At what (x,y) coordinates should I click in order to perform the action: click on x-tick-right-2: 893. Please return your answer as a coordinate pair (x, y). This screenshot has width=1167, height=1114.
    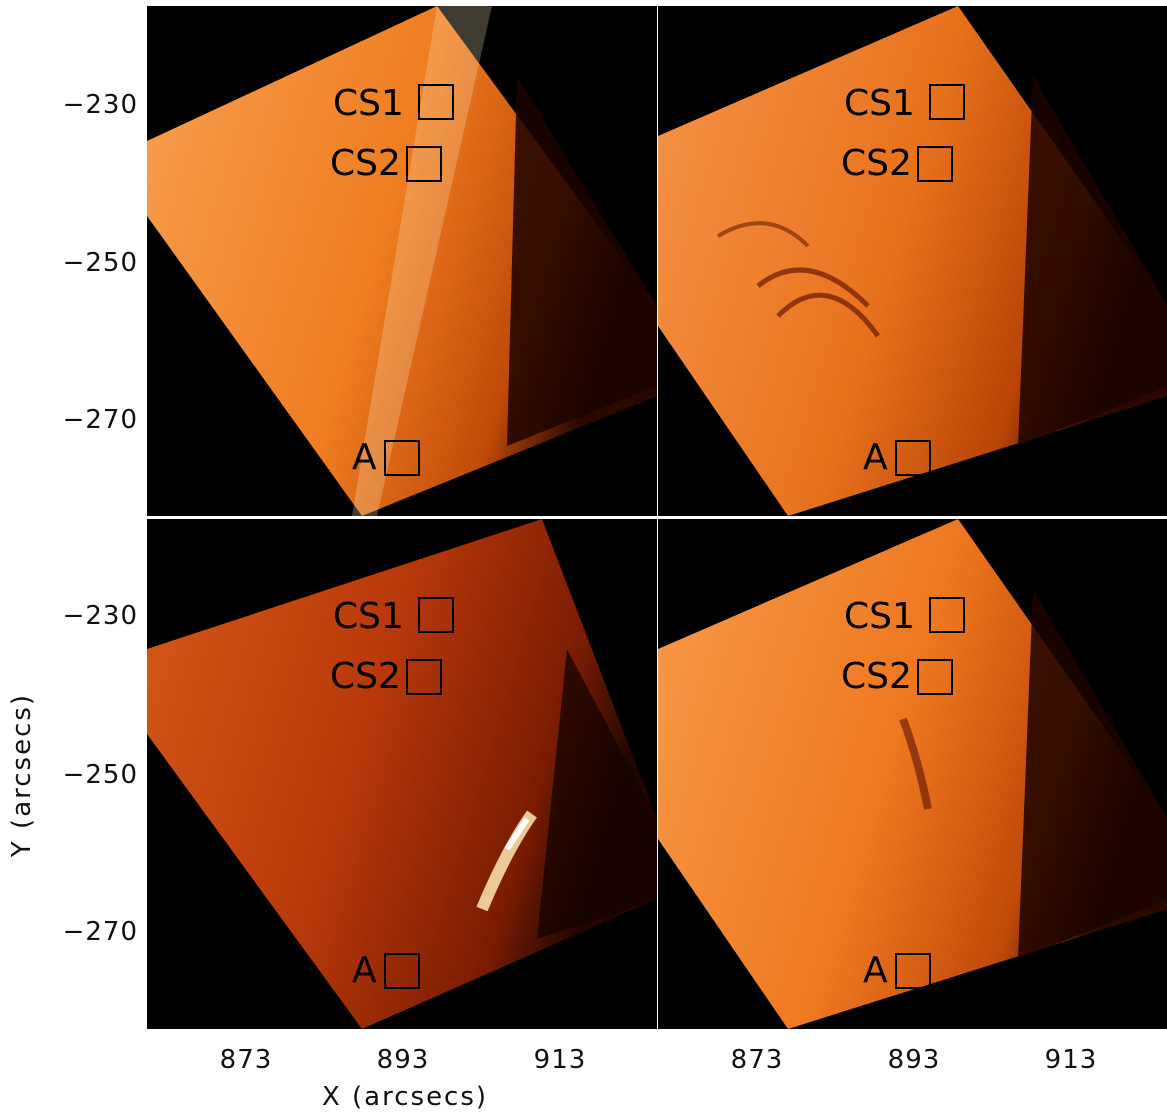
    Looking at the image, I should click on (914, 1060).